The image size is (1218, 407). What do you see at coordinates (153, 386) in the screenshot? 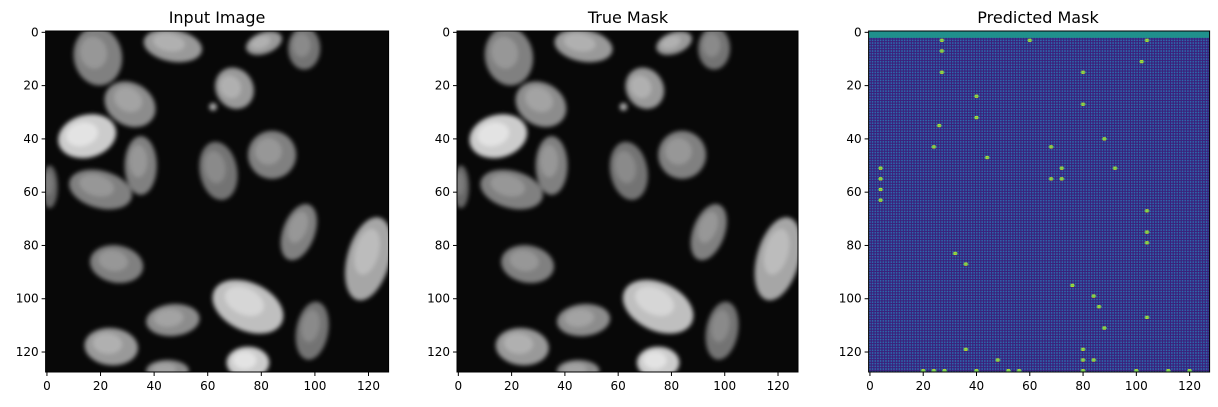
I see `x-tick-label: 40` at bounding box center [153, 386].